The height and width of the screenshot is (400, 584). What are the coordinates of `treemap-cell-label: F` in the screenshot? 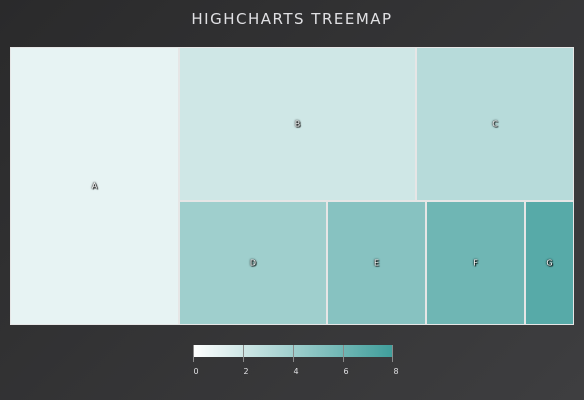 It's located at (475, 263).